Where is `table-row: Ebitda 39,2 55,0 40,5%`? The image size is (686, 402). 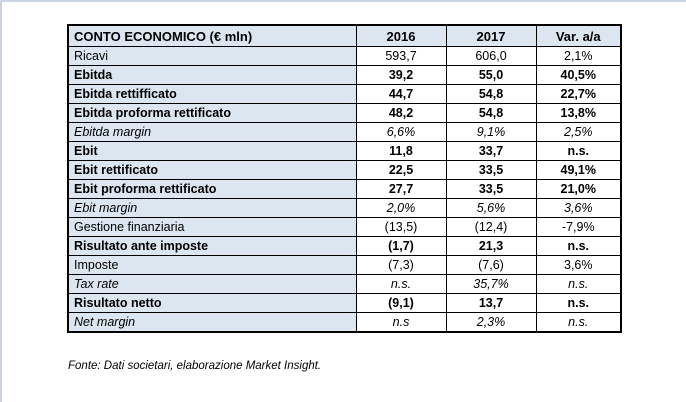 table-row: Ebitda 39,2 55,0 40,5% is located at coordinates (344, 75).